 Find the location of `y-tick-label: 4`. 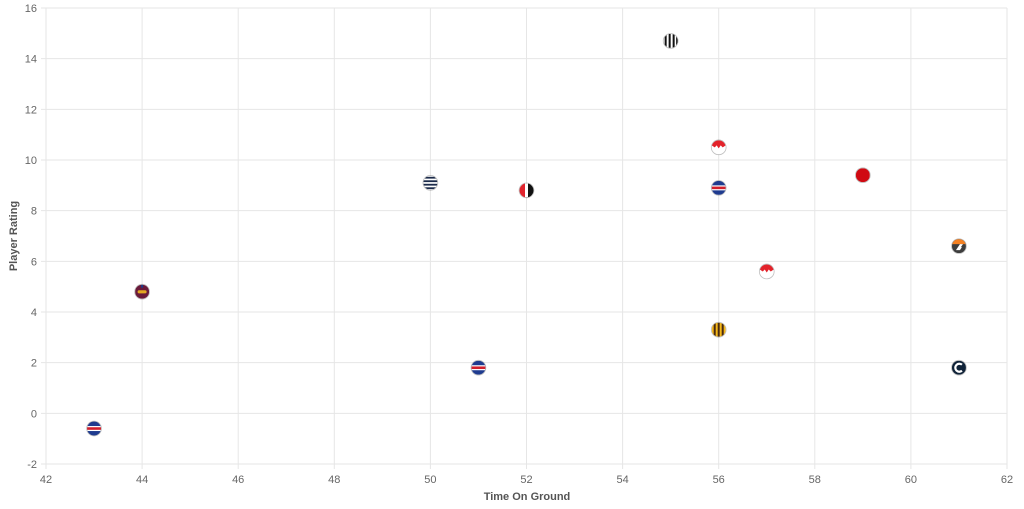

y-tick-label: 4 is located at coordinates (34, 313).